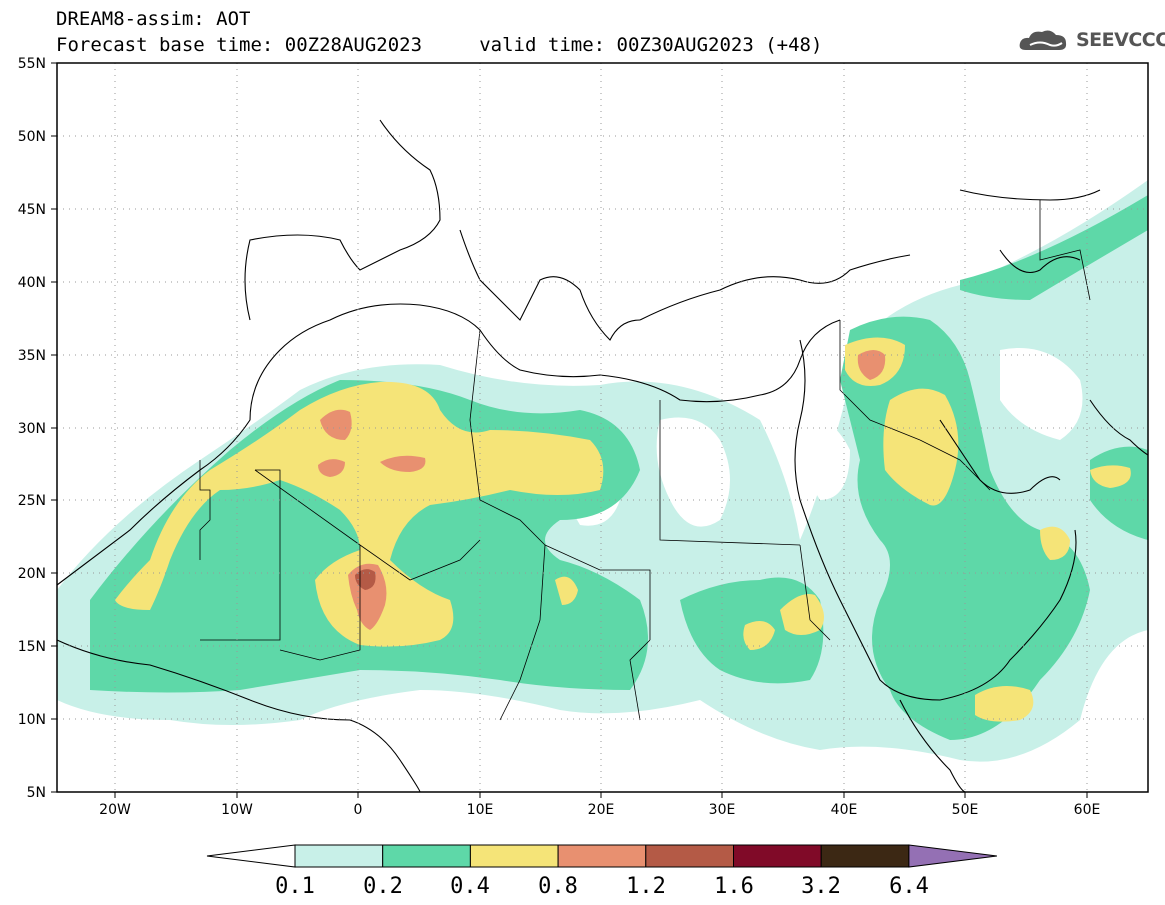  Describe the element at coordinates (1087, 810) in the screenshot. I see `lon-label: 60E` at that location.